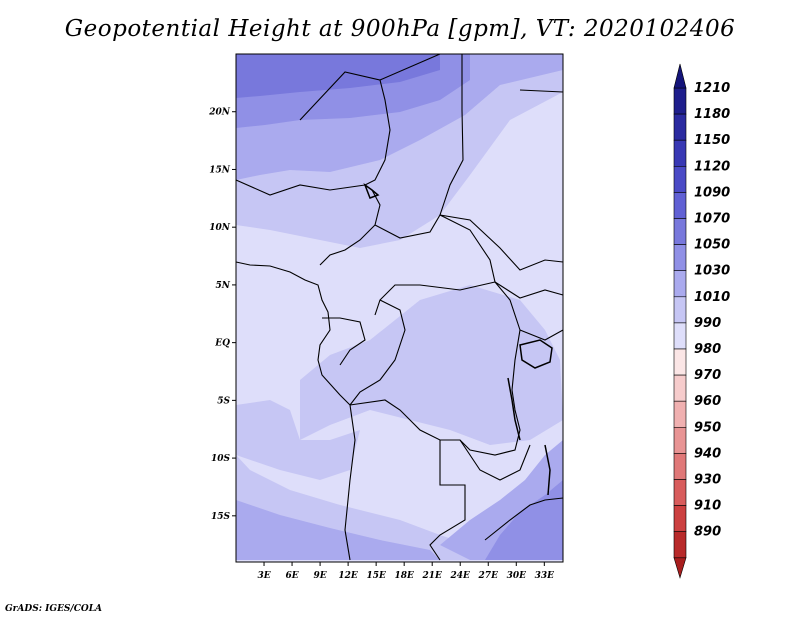 The width and height of the screenshot is (800, 618). Describe the element at coordinates (707, 453) in the screenshot. I see `colorbar-label: 940` at that location.